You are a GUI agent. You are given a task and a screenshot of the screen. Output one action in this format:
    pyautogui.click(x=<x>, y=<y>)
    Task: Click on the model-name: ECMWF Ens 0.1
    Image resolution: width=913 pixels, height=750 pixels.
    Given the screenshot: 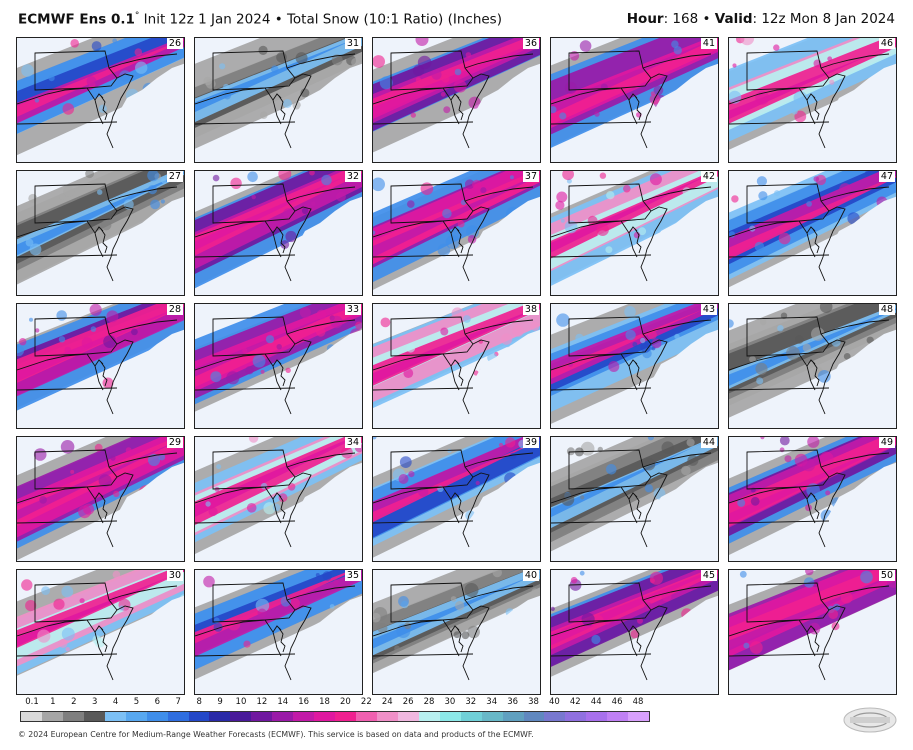 What is the action you would take?
    pyautogui.click(x=76, y=19)
    